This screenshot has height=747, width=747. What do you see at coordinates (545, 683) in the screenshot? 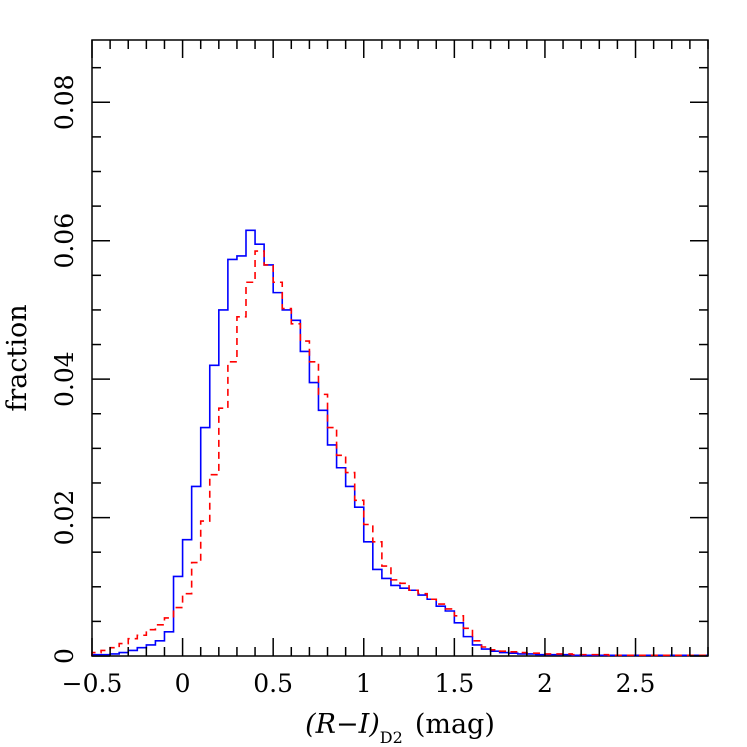
I see `x-tick-label: 2` at bounding box center [545, 683].